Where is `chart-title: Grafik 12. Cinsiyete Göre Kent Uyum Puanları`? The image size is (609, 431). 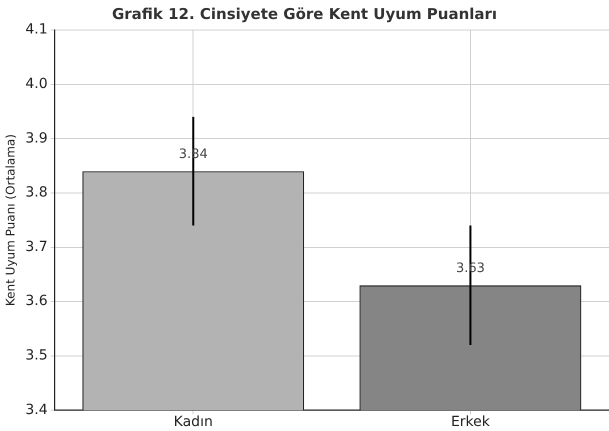 chart-title: Grafik 12. Cinsiyete Göre Kent Uyum Puanları is located at coordinates (305, 13).